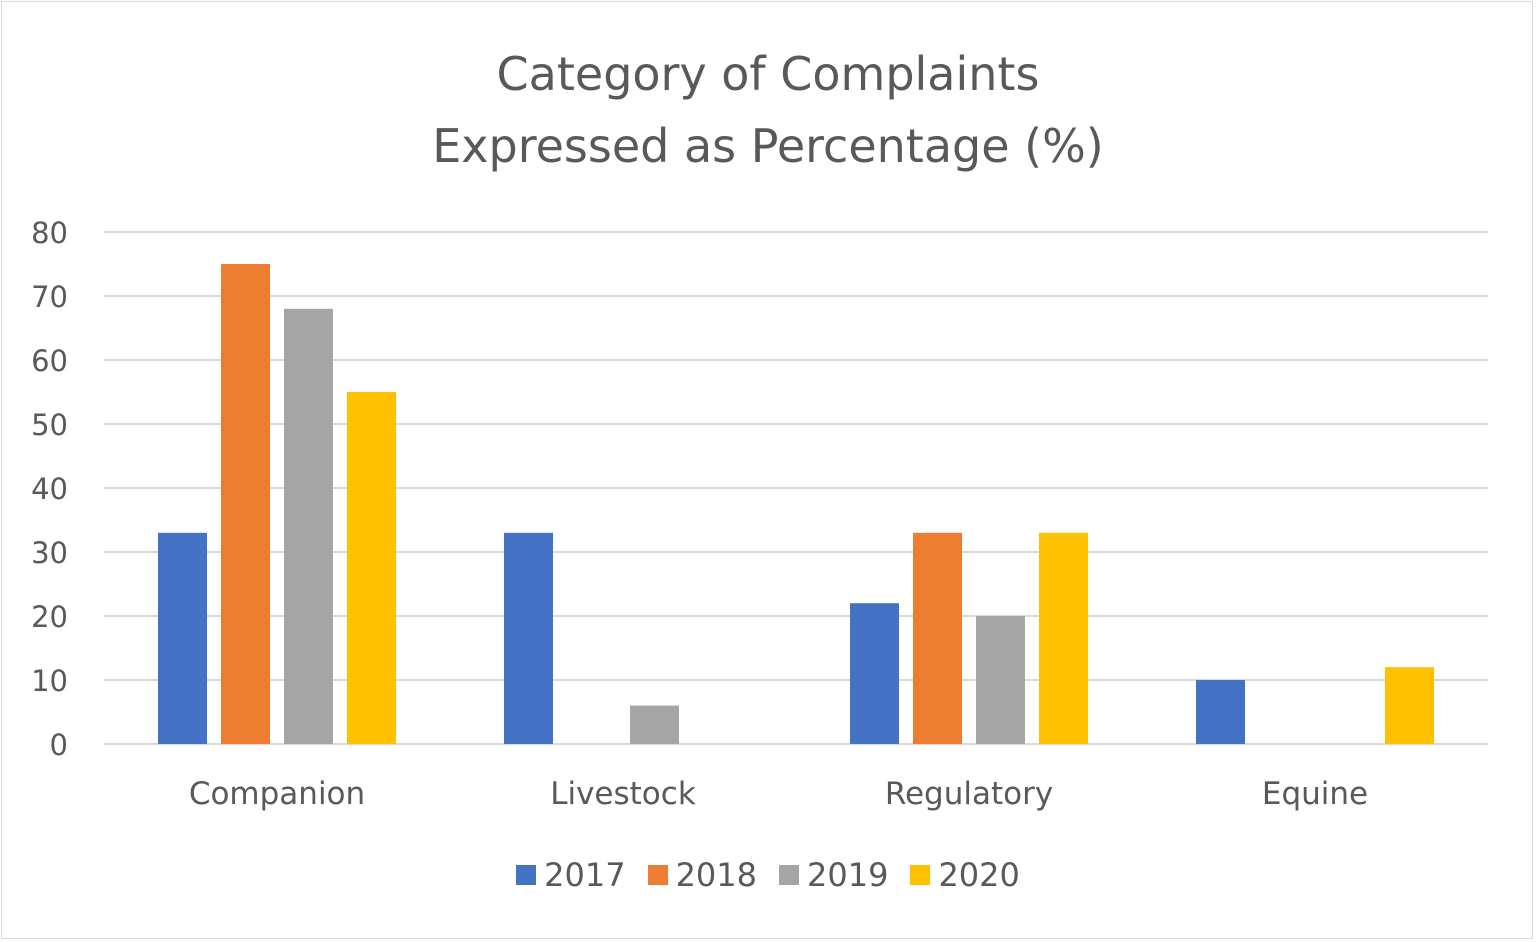 The image size is (1536, 942). Describe the element at coordinates (182, 638) in the screenshot. I see `bar-companion-2017` at that location.